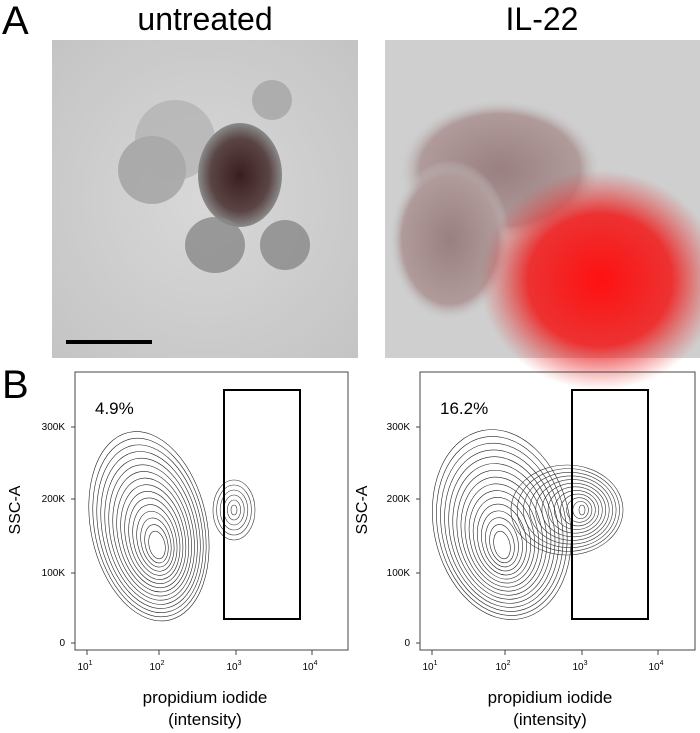 The image size is (700, 733). Describe the element at coordinates (464, 408) in the screenshot. I see `gate-percent: 16.2%` at that location.